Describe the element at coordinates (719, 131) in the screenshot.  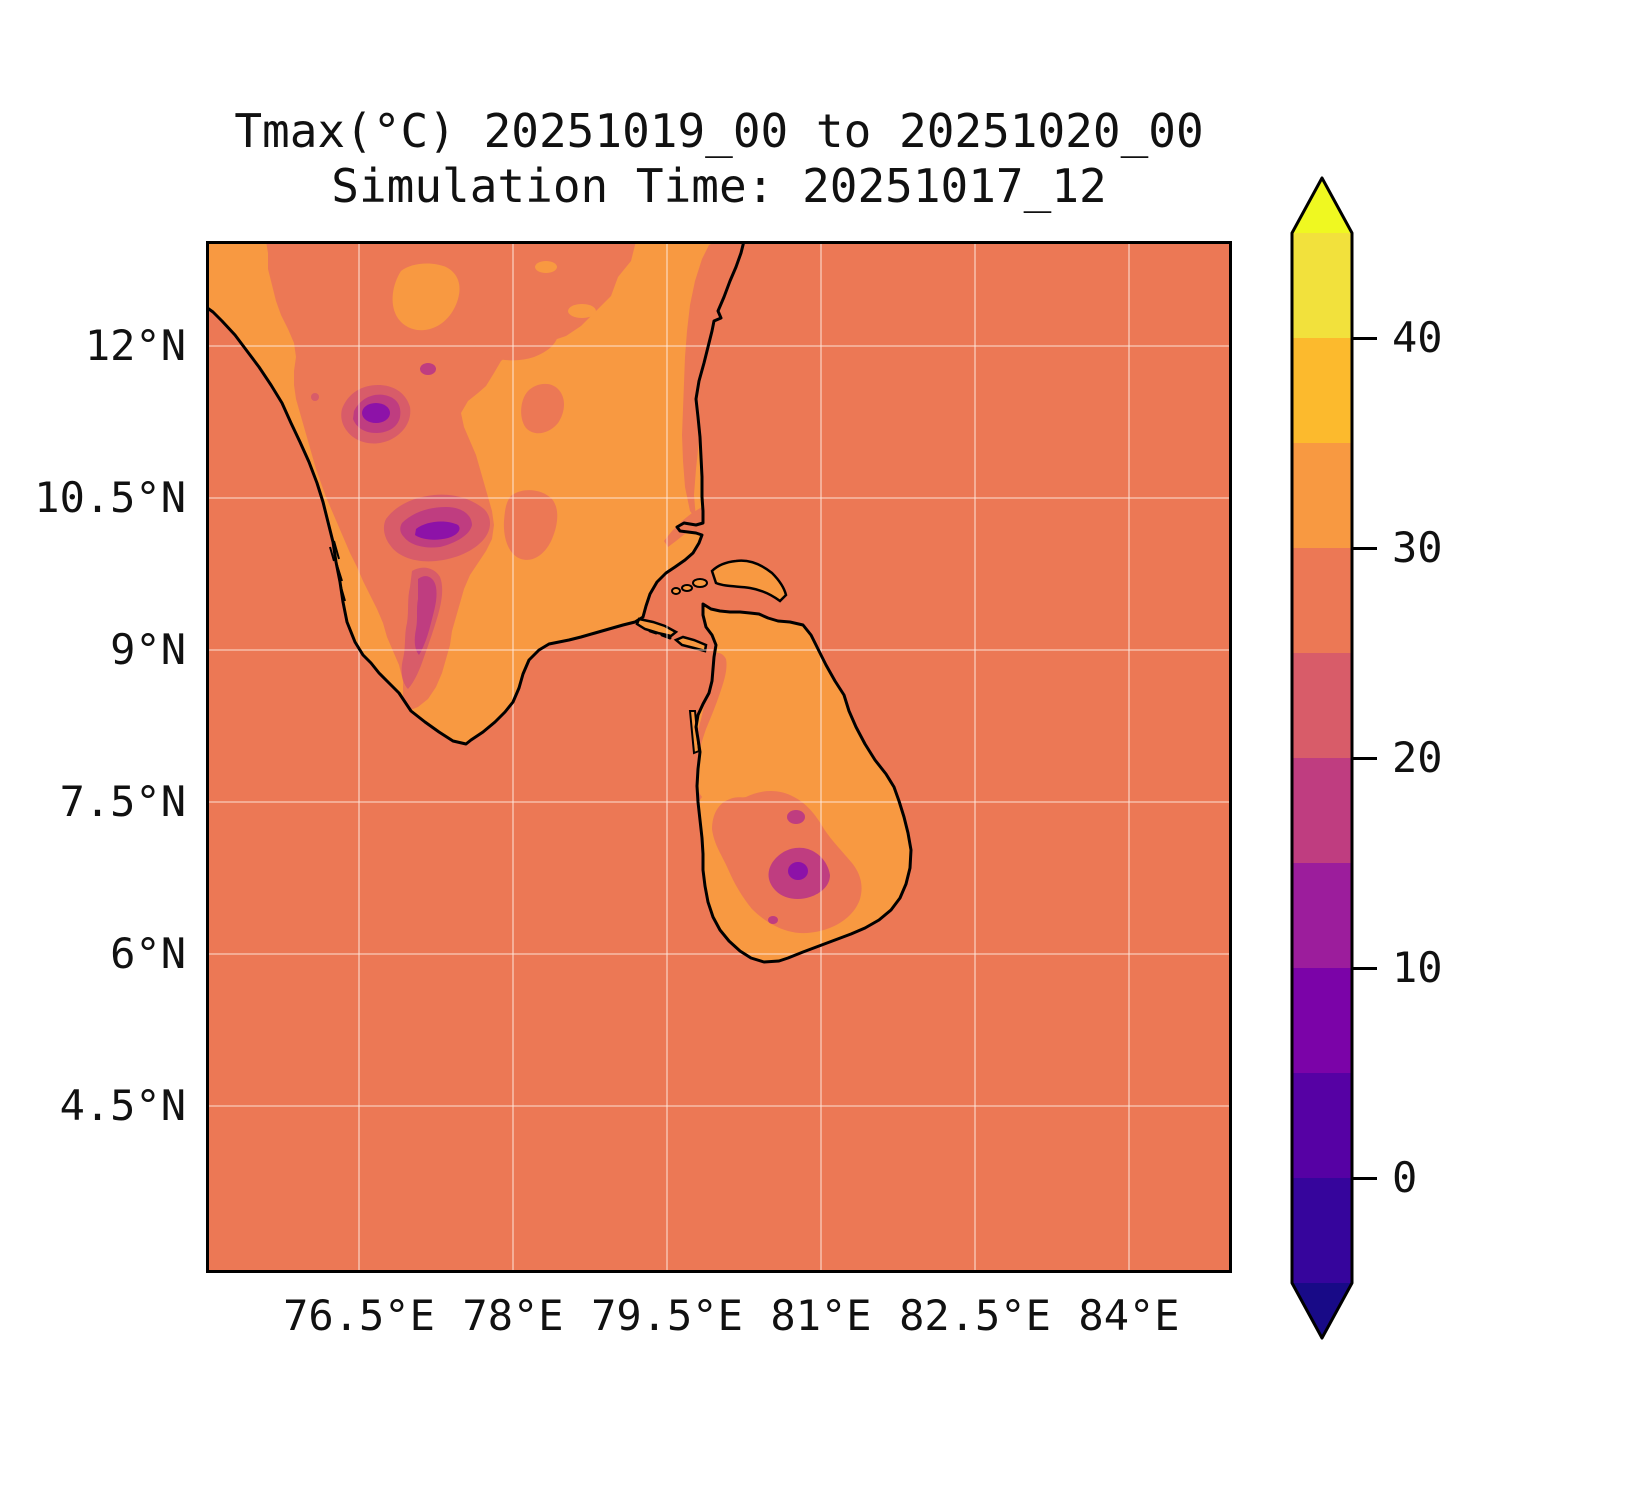
I see `title-line-1: Tmax(°C) 20251019_00 to 20251020_00` at that location.